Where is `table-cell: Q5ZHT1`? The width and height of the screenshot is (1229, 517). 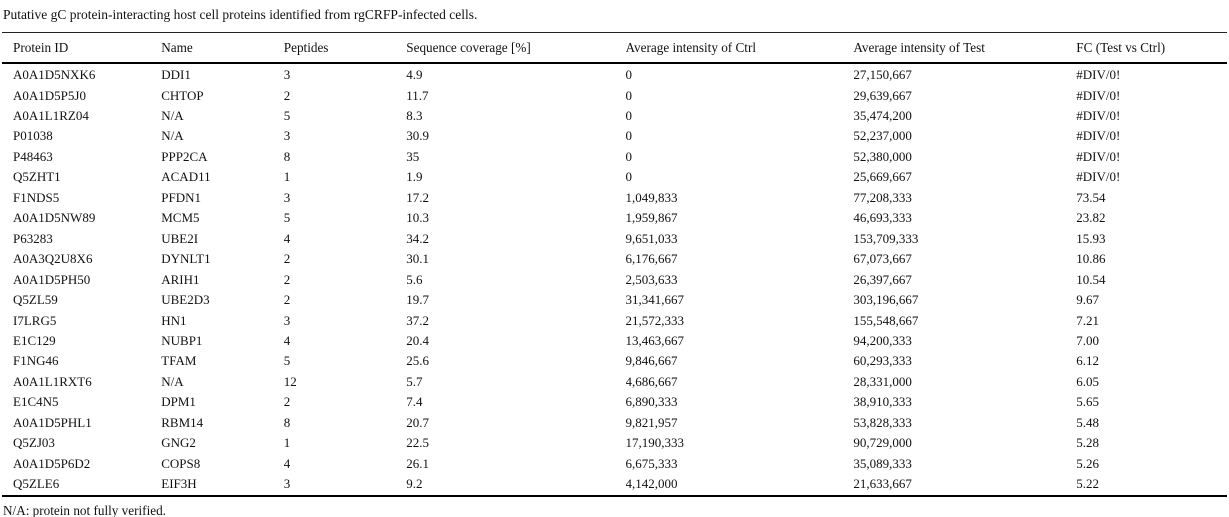
table-cell: Q5ZHT1 is located at coordinates (37, 177).